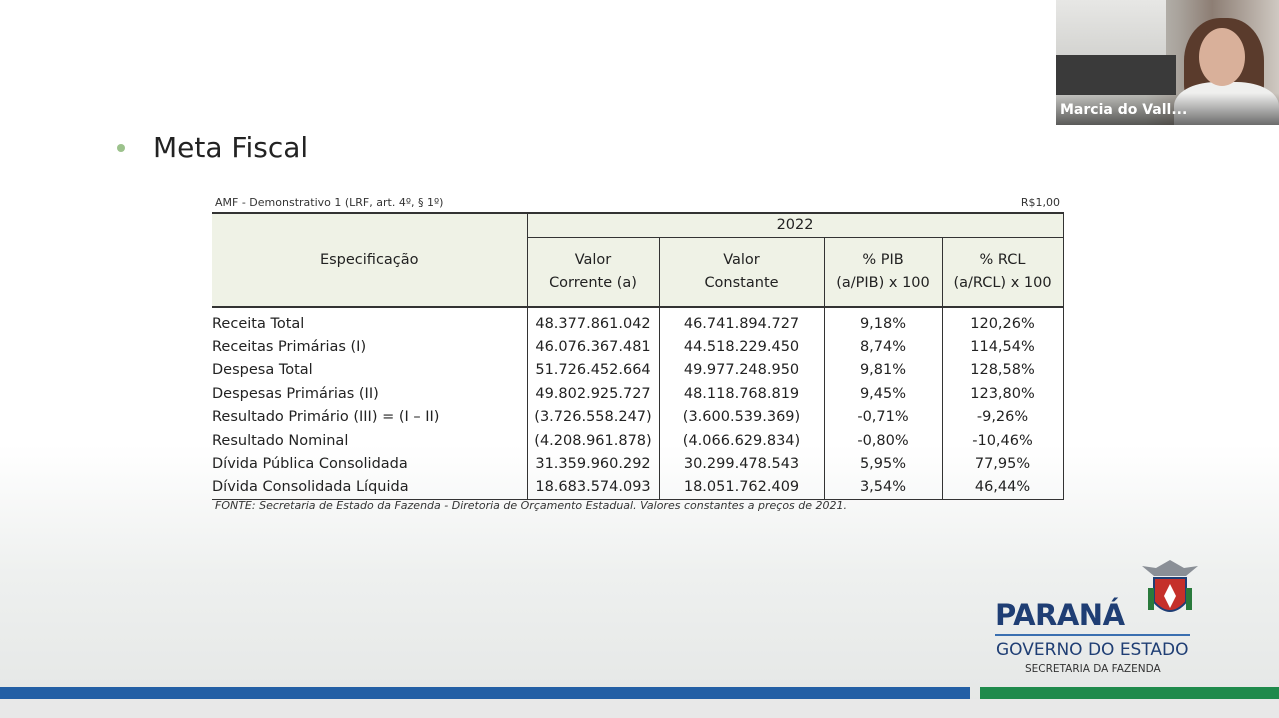 This screenshot has height=718, width=1279. What do you see at coordinates (1002, 440) in the screenshot?
I see `cell-pct-rcl: -10,46%` at bounding box center [1002, 440].